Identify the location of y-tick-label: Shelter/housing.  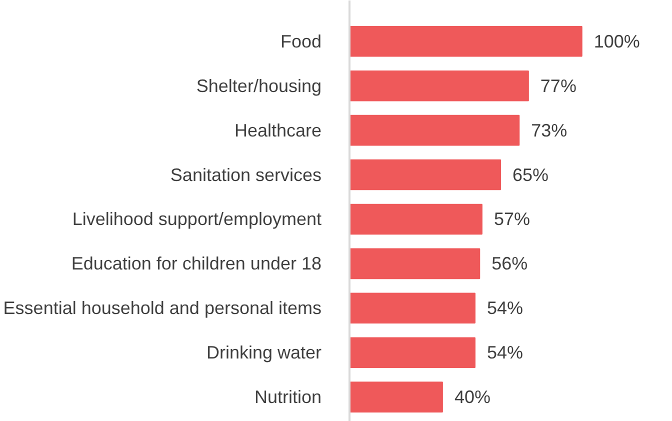
(259, 86).